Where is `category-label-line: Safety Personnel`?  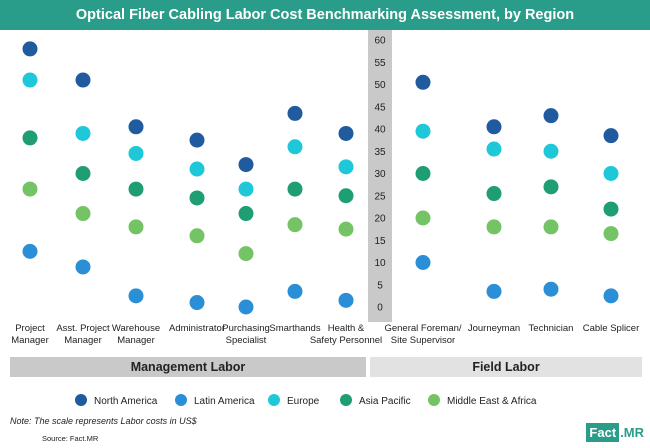 category-label-line: Safety Personnel is located at coordinates (346, 340).